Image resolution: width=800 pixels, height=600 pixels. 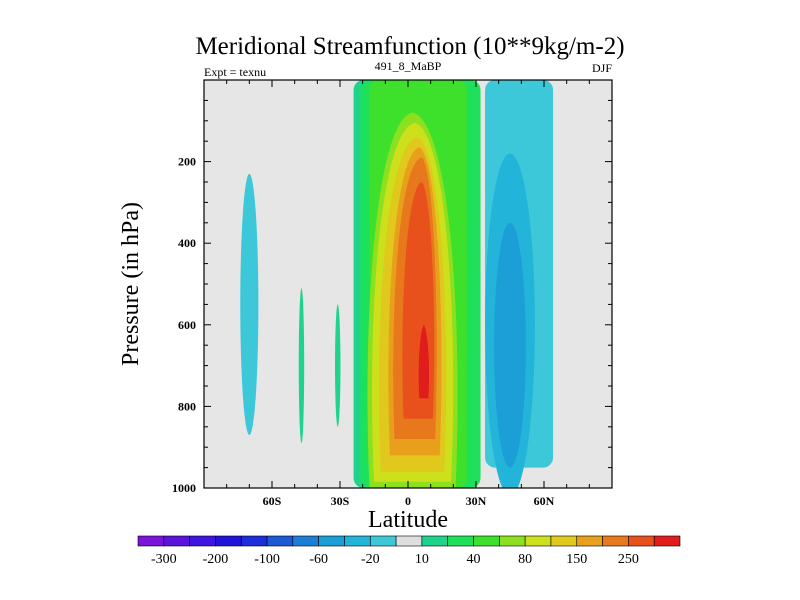 I want to click on colorbar-tick-label: 80, so click(x=525, y=559).